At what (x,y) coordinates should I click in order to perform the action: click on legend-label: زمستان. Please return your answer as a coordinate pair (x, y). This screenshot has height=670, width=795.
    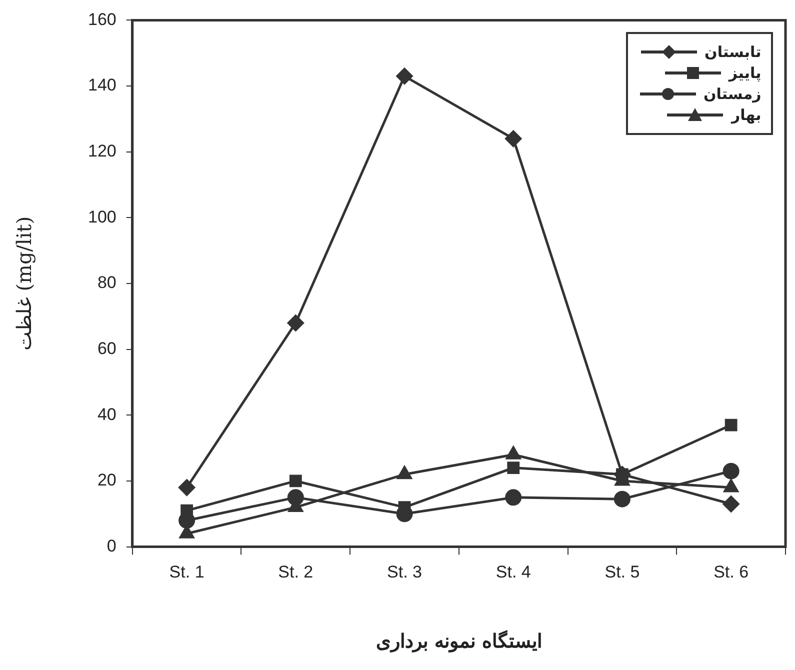
    Looking at the image, I should click on (733, 94).